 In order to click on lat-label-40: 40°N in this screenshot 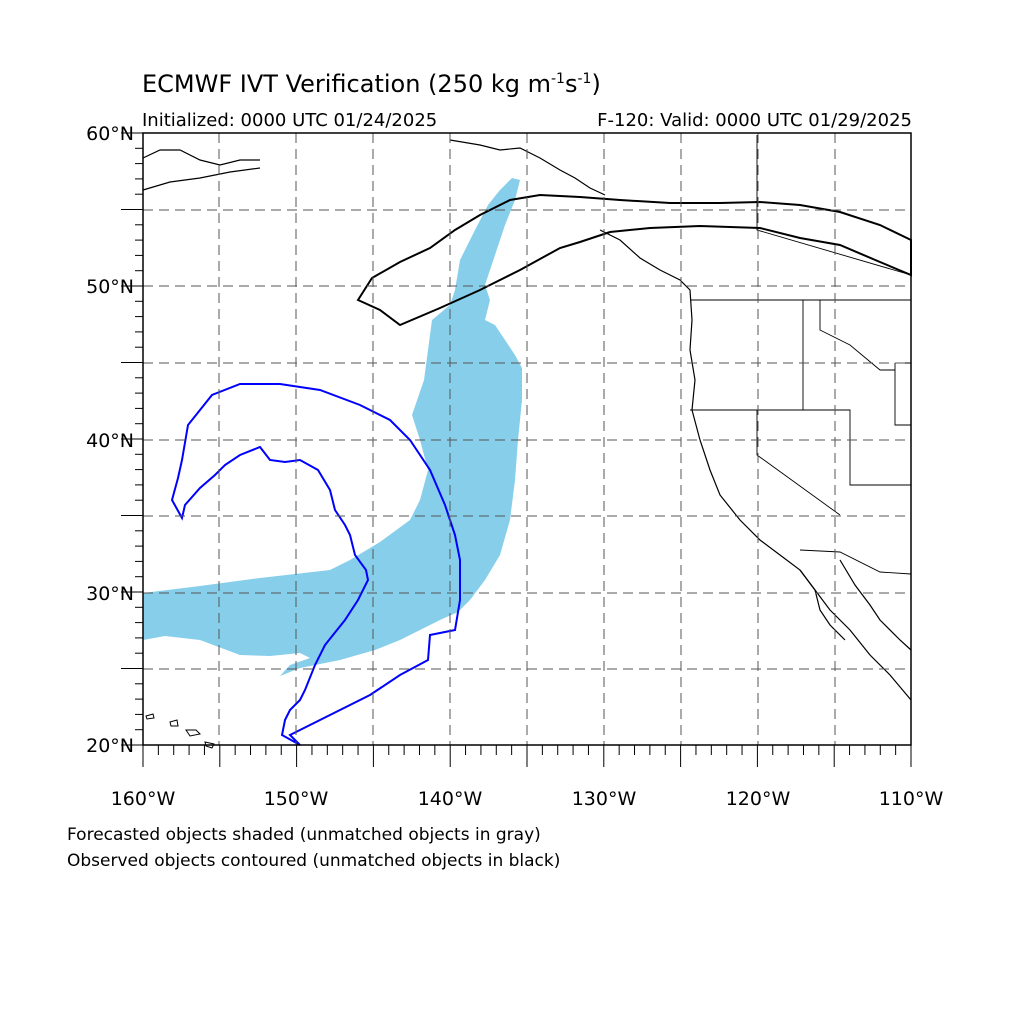, I will do `click(110, 441)`.